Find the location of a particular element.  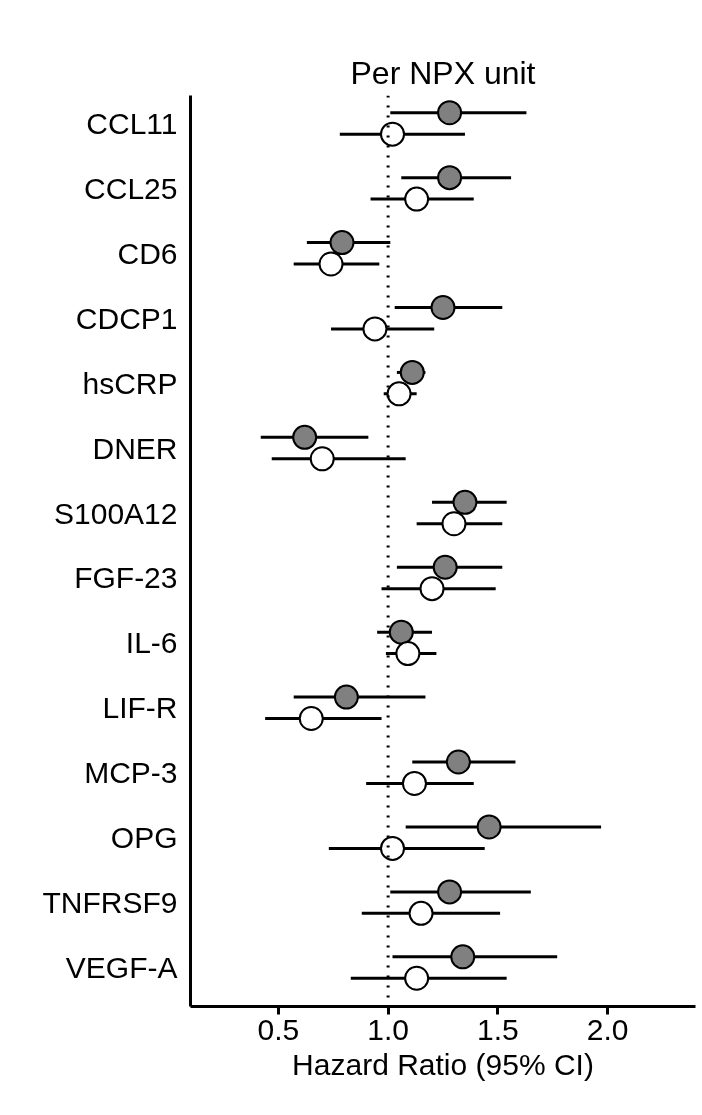

y-tick-label: FGF-23 is located at coordinates (126, 578).